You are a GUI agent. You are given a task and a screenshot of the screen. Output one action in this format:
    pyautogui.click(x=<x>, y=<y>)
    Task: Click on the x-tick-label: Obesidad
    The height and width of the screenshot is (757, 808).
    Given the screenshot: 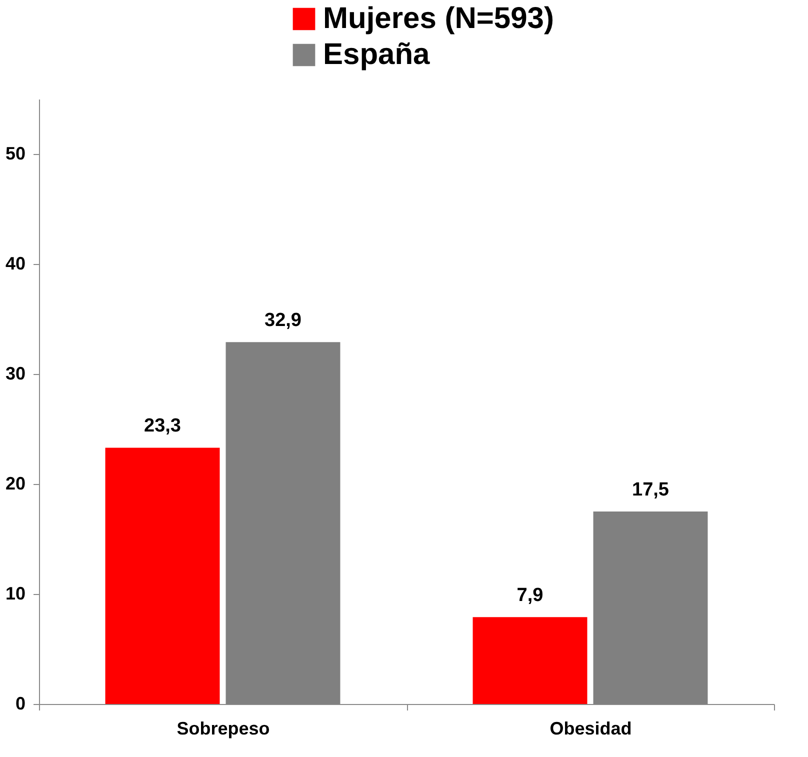 What is the action you would take?
    pyautogui.click(x=591, y=728)
    